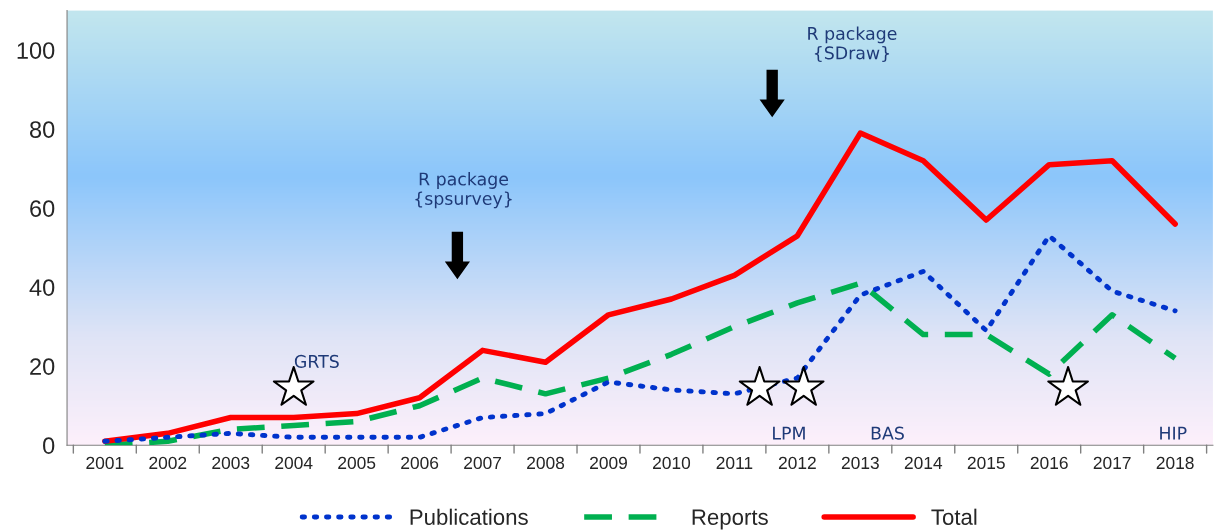  Describe the element at coordinates (420, 463) in the screenshot. I see `x-tick-label: 2006` at that location.